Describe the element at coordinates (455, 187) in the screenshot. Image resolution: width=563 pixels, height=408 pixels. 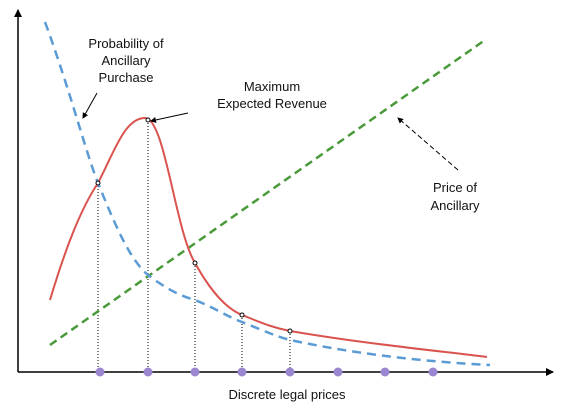
I see `annotation: Price of` at that location.